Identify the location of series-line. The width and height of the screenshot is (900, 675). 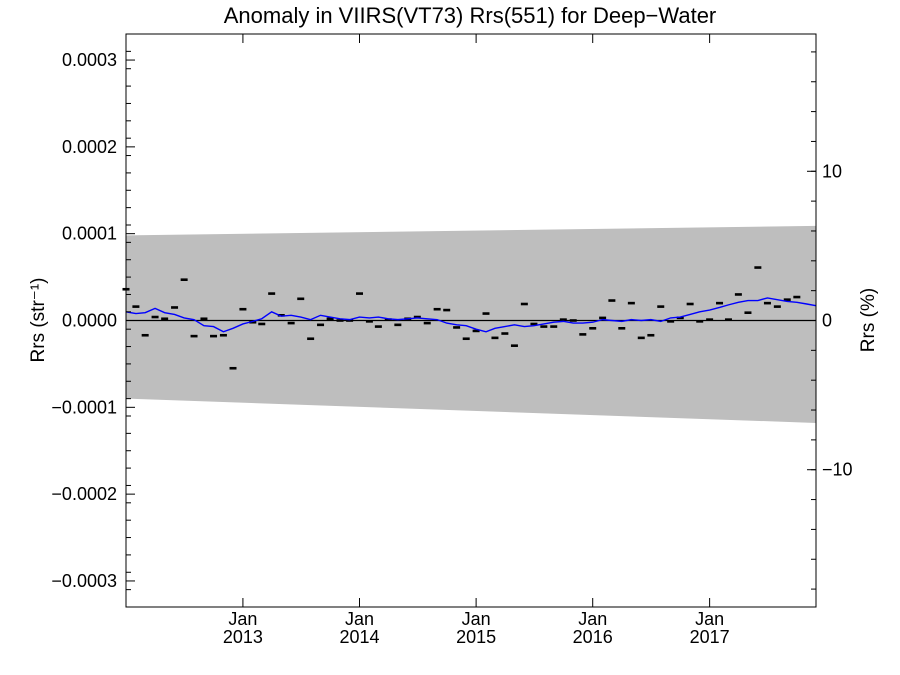
(471, 315).